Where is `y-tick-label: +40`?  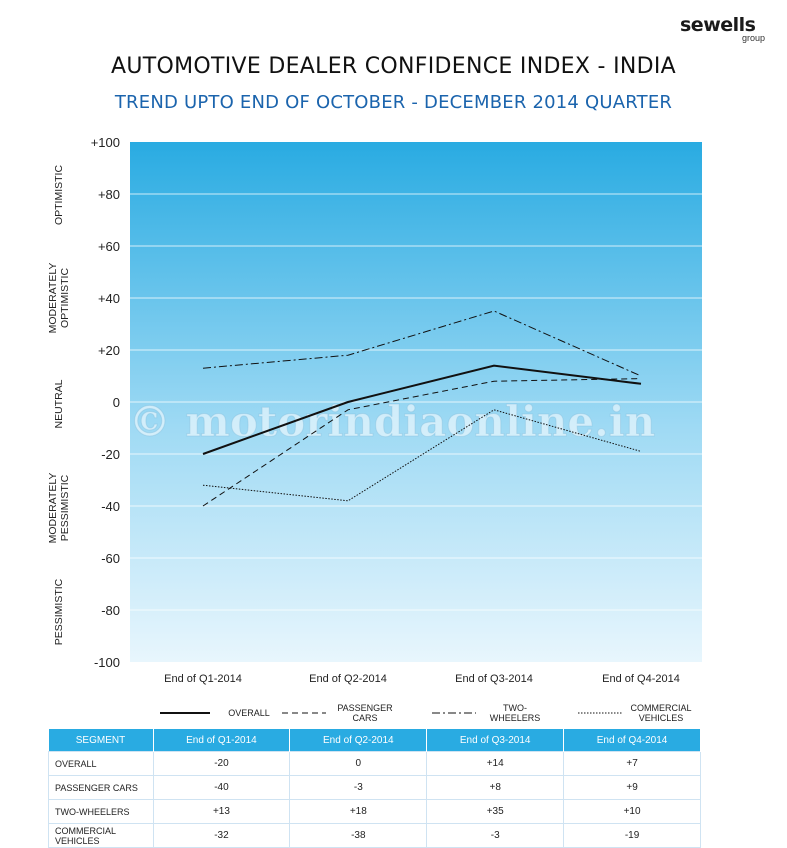 y-tick-label: +40 is located at coordinates (109, 298).